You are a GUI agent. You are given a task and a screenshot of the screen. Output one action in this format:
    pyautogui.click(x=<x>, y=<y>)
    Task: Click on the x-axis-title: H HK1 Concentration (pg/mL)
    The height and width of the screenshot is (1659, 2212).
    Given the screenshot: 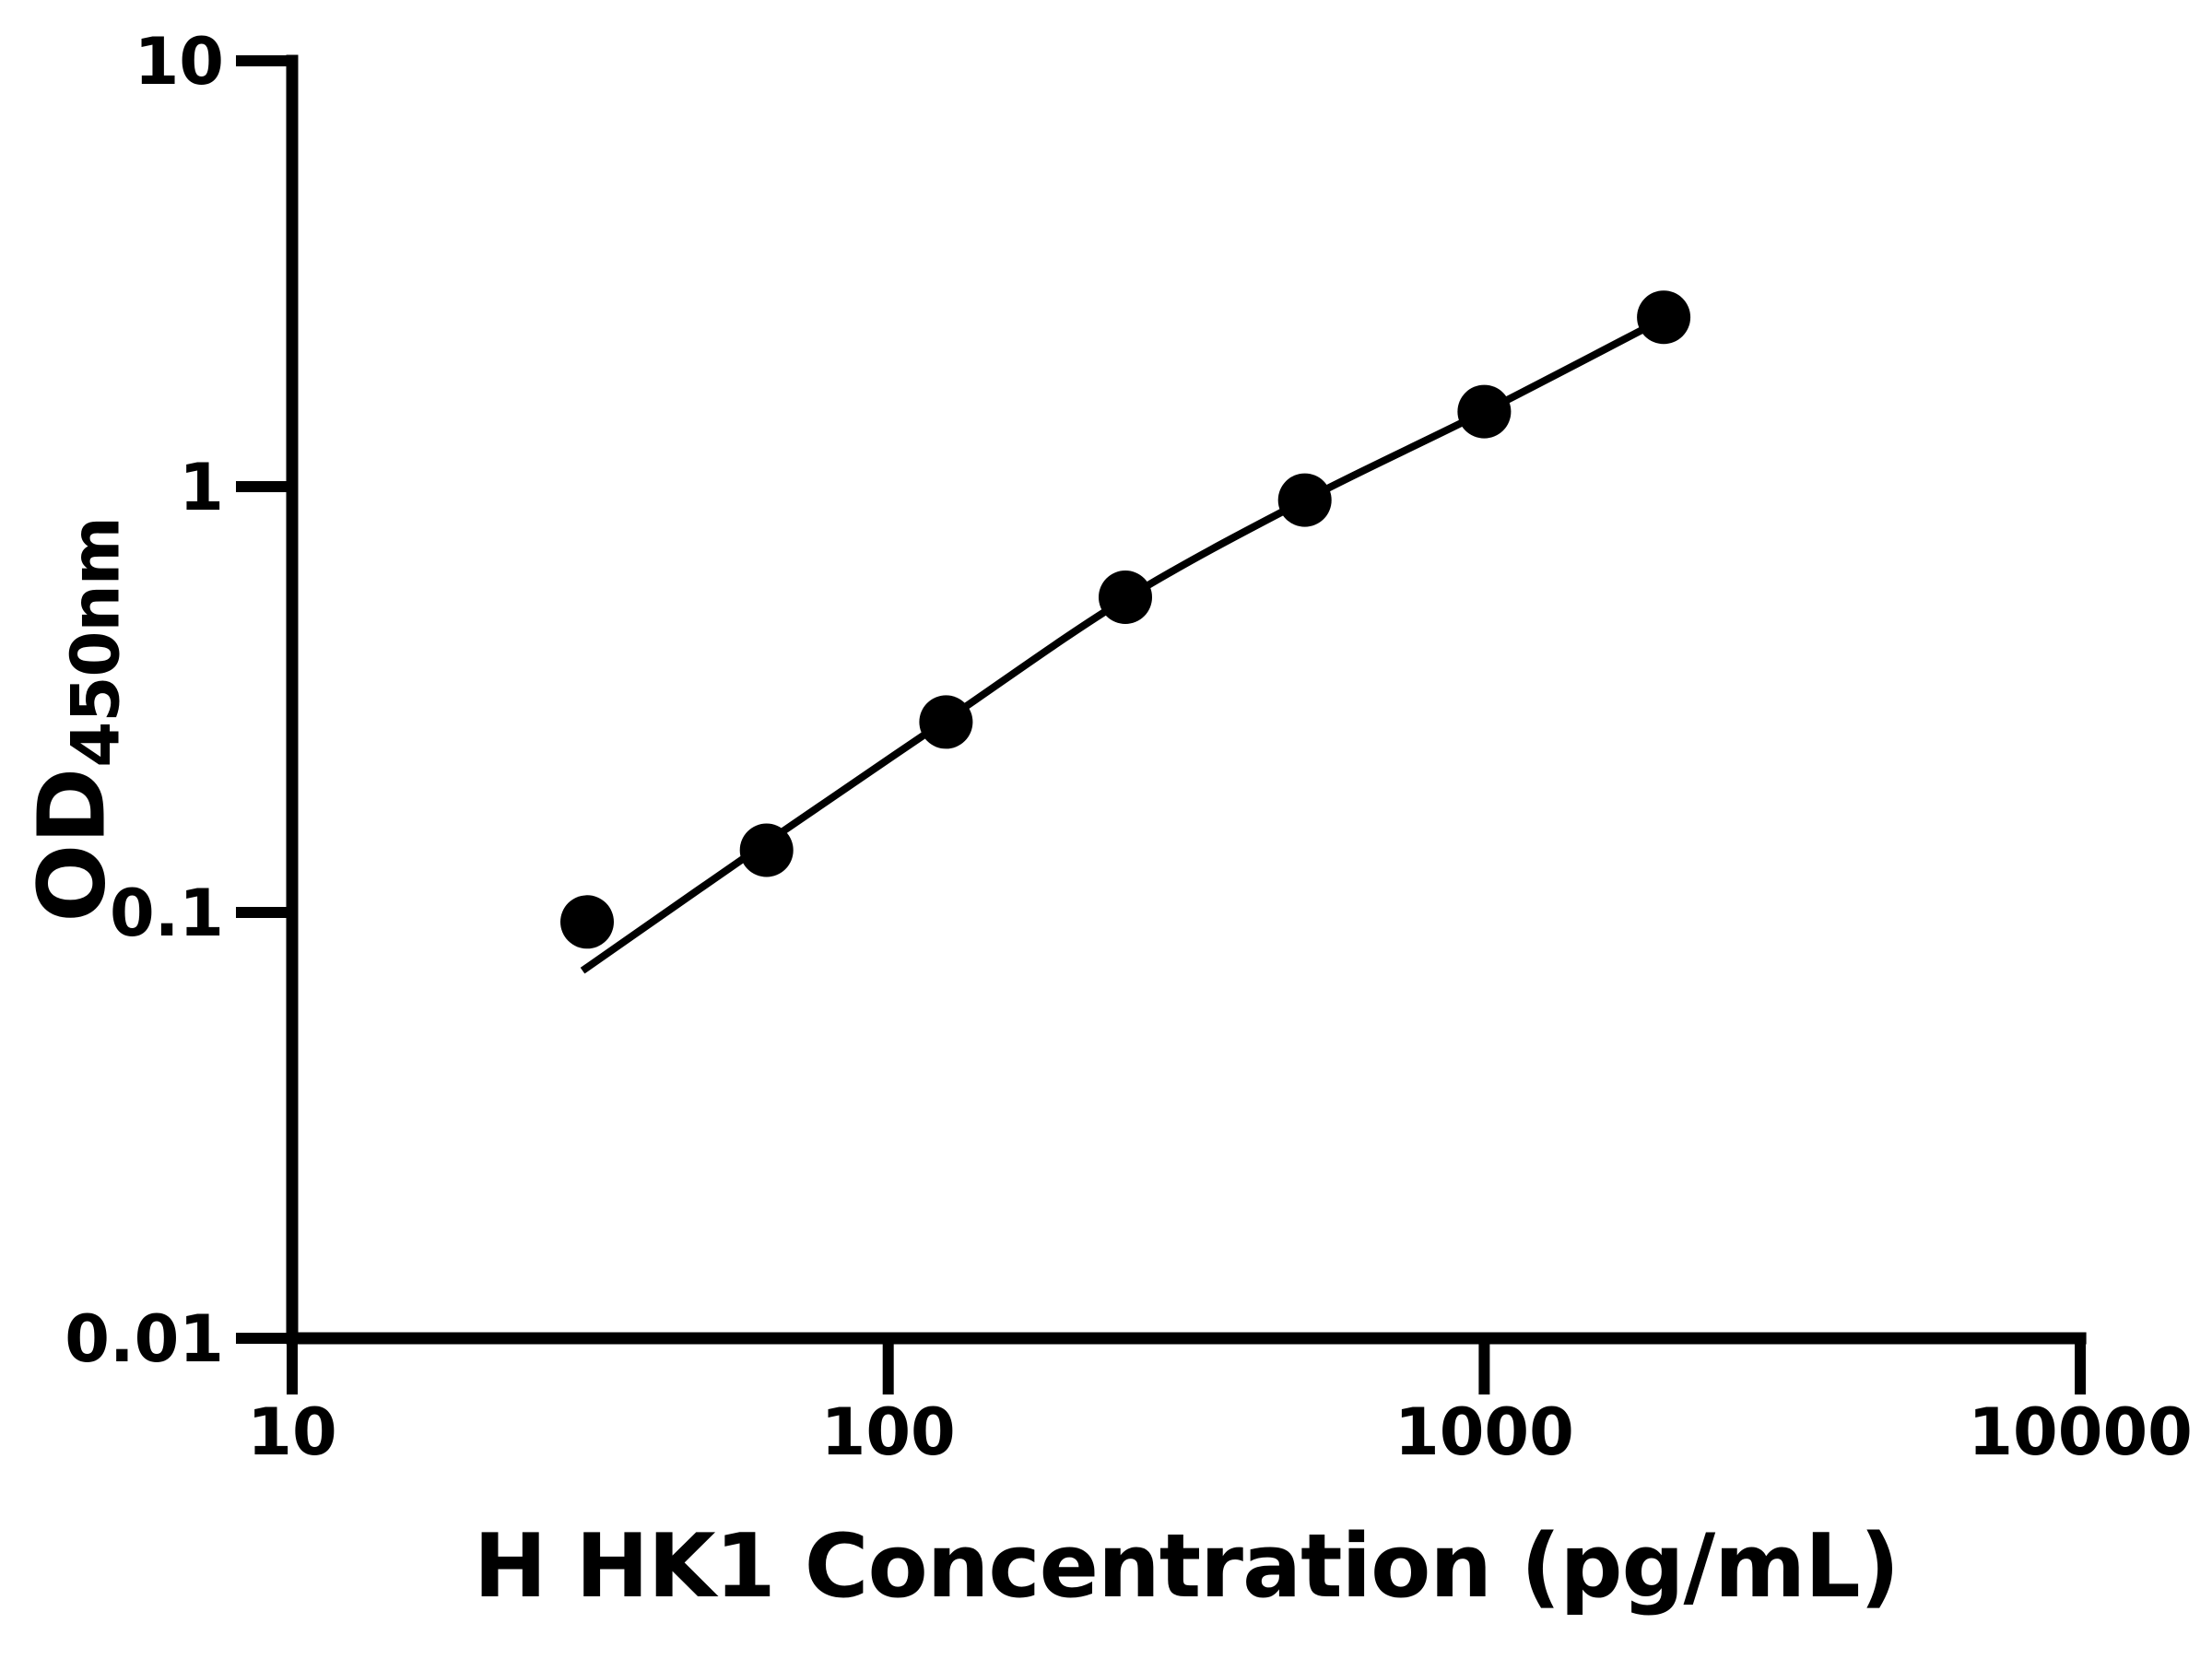 What is the action you would take?
    pyautogui.click(x=1186, y=1566)
    